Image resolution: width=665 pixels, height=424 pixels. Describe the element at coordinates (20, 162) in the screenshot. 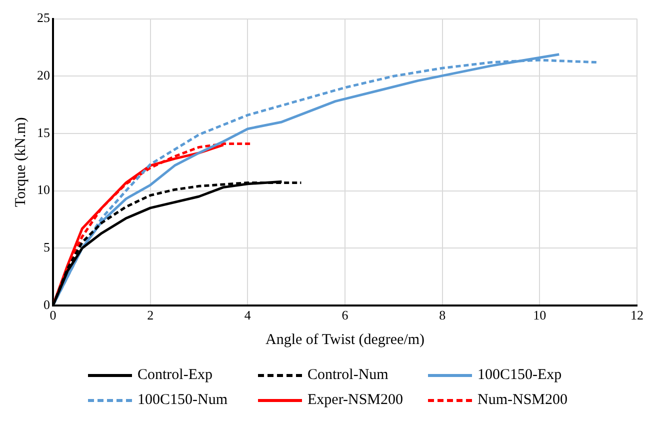

I see `y-axis-title: Torque (kN.m)` at that location.